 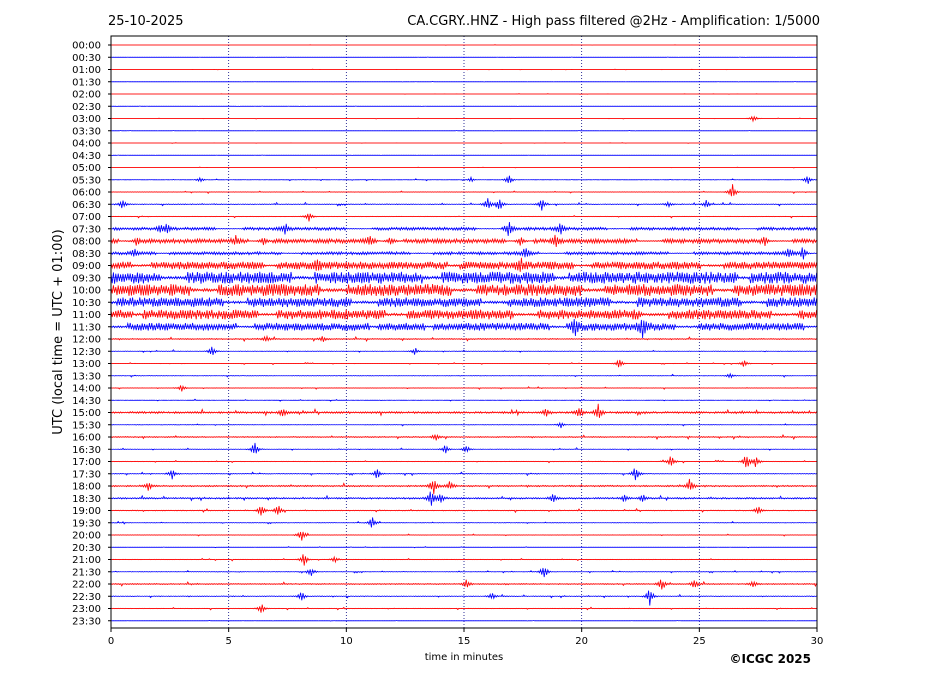 What do you see at coordinates (86, 548) in the screenshot?
I see `y-tick-label: 20:30` at bounding box center [86, 548].